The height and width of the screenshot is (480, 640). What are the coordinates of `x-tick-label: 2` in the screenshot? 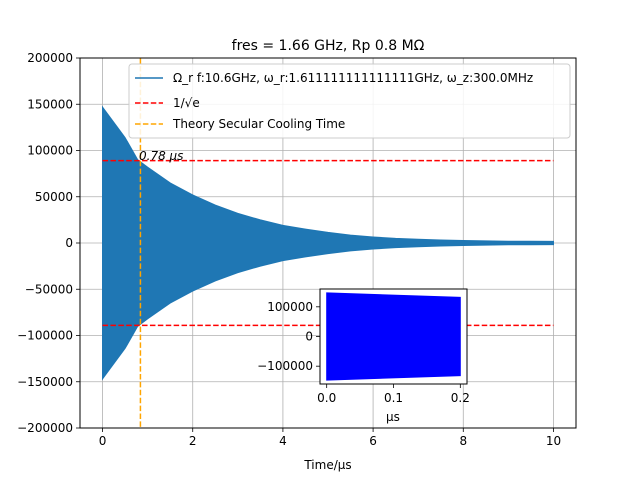 It's located at (193, 441).